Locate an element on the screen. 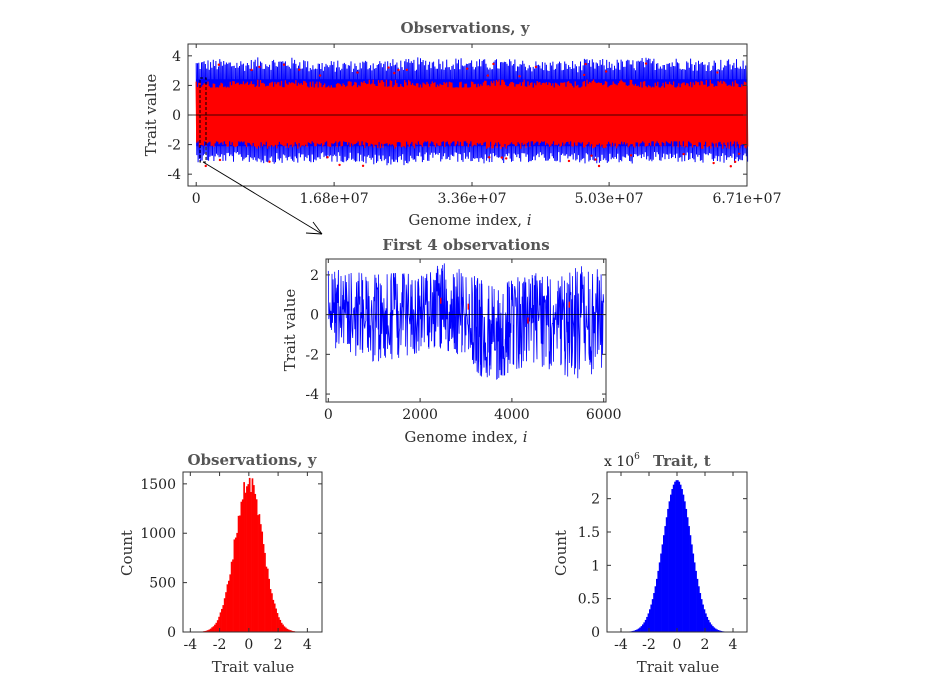 This screenshot has height=696, width=929. top-xtick-label: 6.71e+07 is located at coordinates (746, 199).